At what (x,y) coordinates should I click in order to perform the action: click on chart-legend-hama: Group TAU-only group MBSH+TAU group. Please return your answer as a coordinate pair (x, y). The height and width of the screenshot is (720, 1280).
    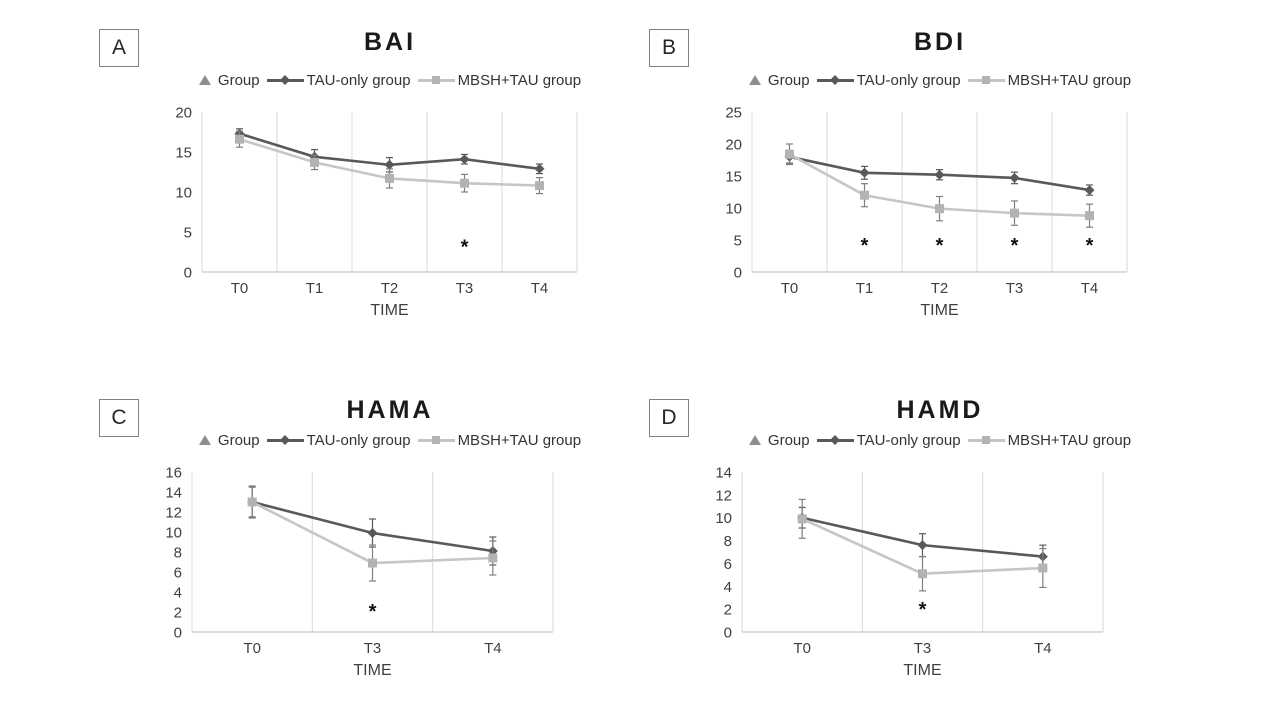
    Looking at the image, I should click on (390, 440).